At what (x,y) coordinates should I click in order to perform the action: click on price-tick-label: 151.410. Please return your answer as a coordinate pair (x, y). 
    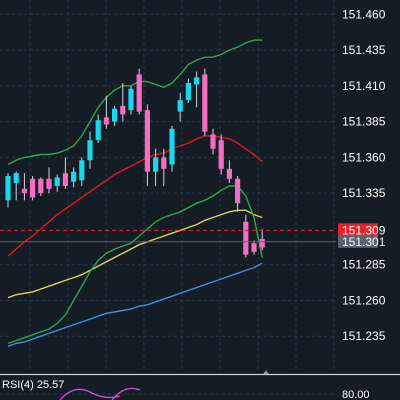
    Looking at the image, I should click on (364, 86).